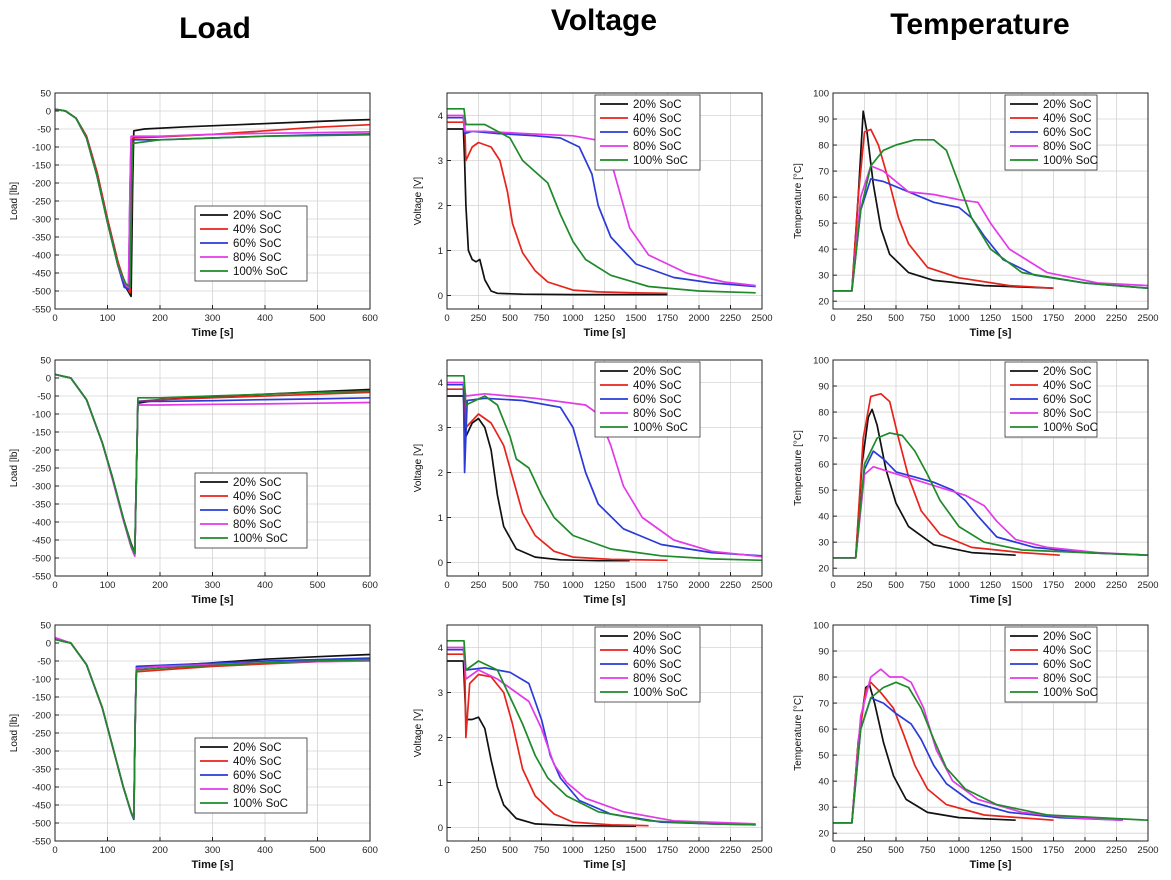  Describe the element at coordinates (370, 318) in the screenshot. I see `x-tick-label: 600` at that location.